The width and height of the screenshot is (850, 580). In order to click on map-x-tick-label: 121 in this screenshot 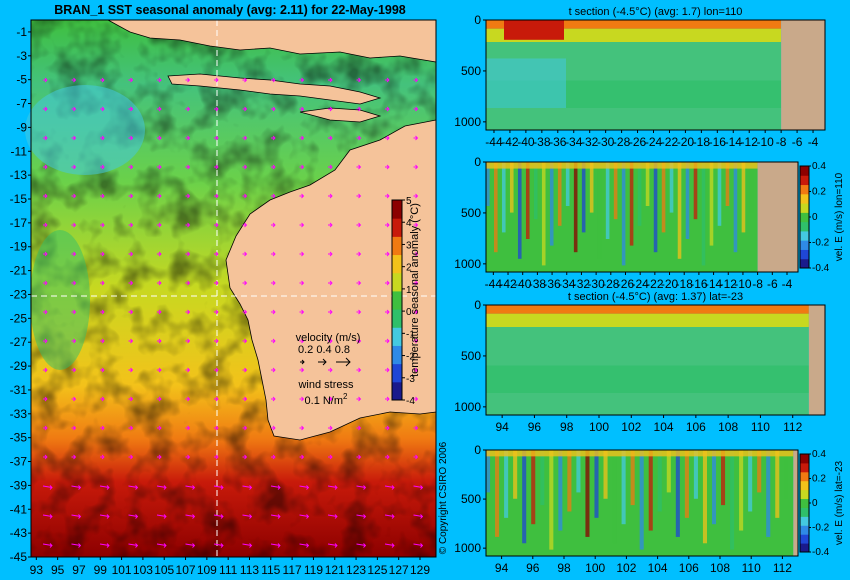, I will do `click(335, 570)`.